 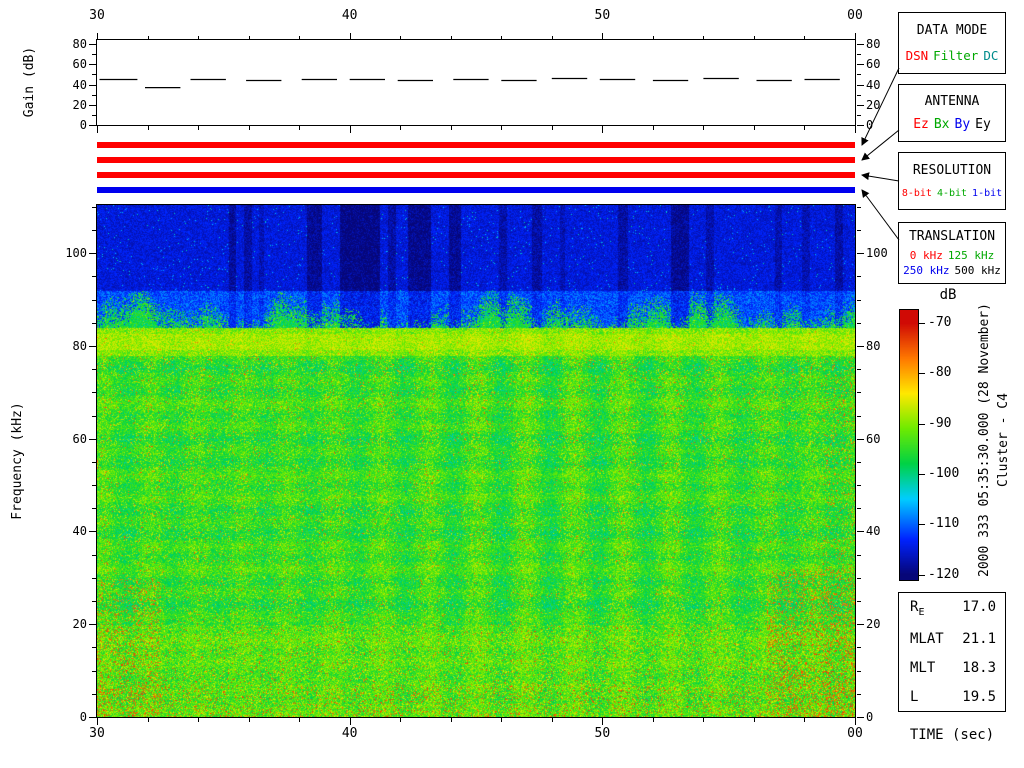 I want to click on ephemeris-value: 21.1, so click(x=979, y=638).